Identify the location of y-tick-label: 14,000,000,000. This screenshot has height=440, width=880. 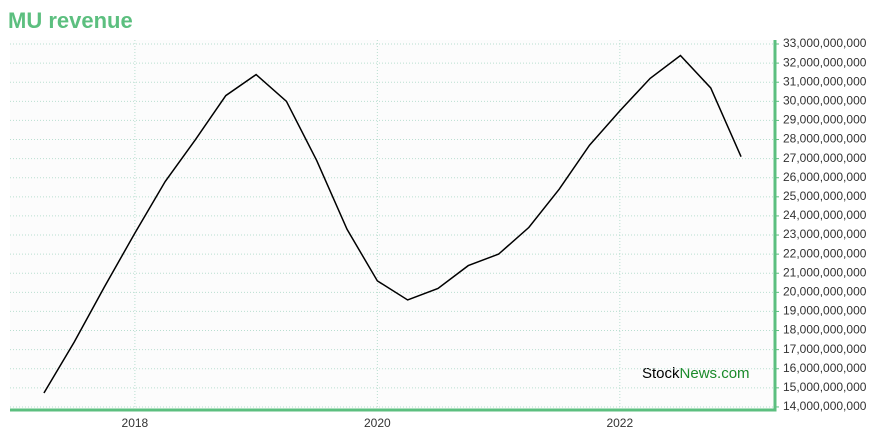
(825, 406).